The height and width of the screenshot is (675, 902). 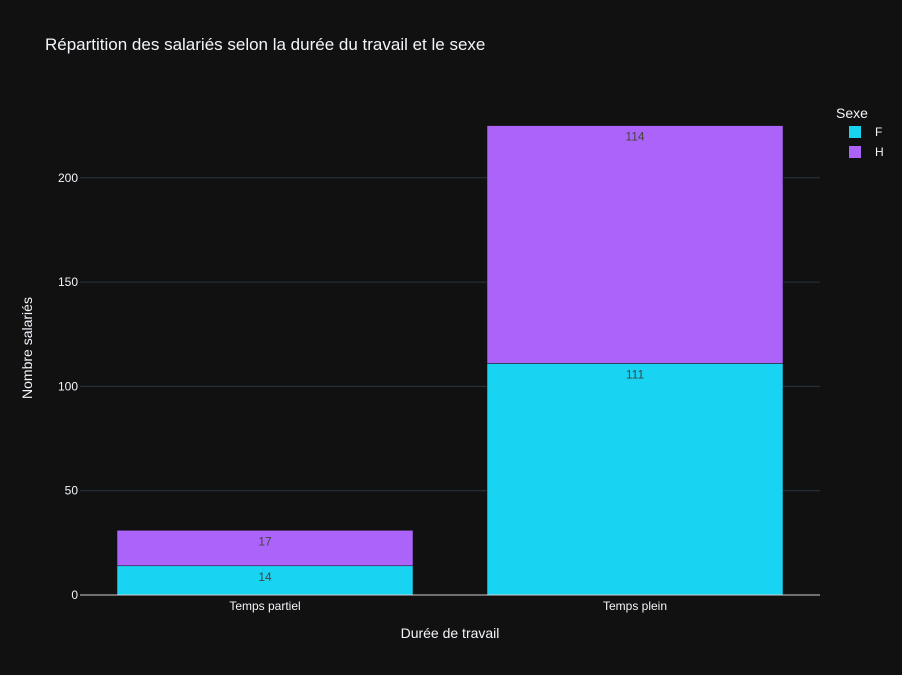 What do you see at coordinates (634, 137) in the screenshot?
I see `data-label-h-temps-plein: 114` at bounding box center [634, 137].